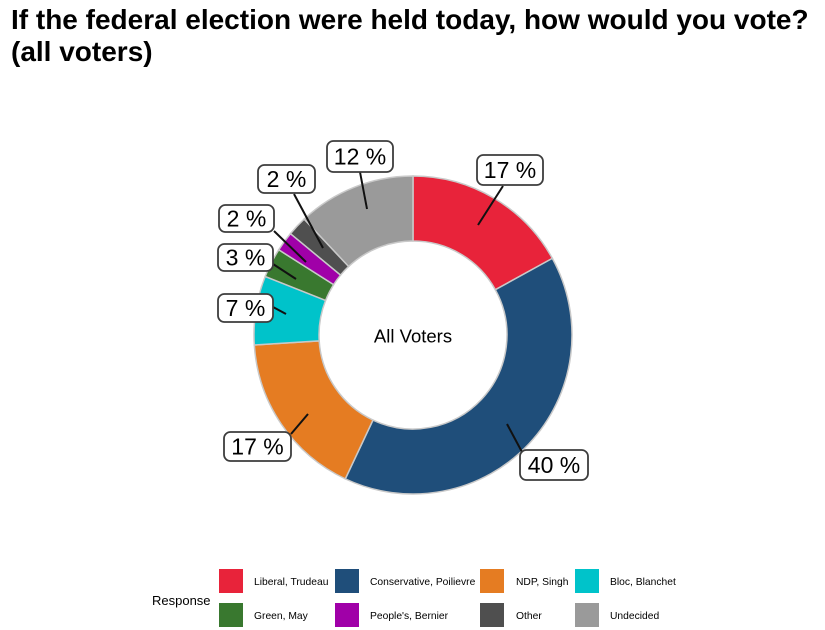 The height and width of the screenshot is (630, 825). What do you see at coordinates (413, 336) in the screenshot?
I see `svg-text: All Voters` at bounding box center [413, 336].